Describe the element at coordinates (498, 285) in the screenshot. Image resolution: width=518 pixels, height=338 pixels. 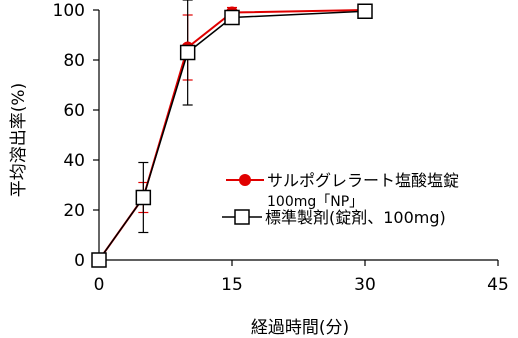
I see `x-tick-label: 45` at that location.